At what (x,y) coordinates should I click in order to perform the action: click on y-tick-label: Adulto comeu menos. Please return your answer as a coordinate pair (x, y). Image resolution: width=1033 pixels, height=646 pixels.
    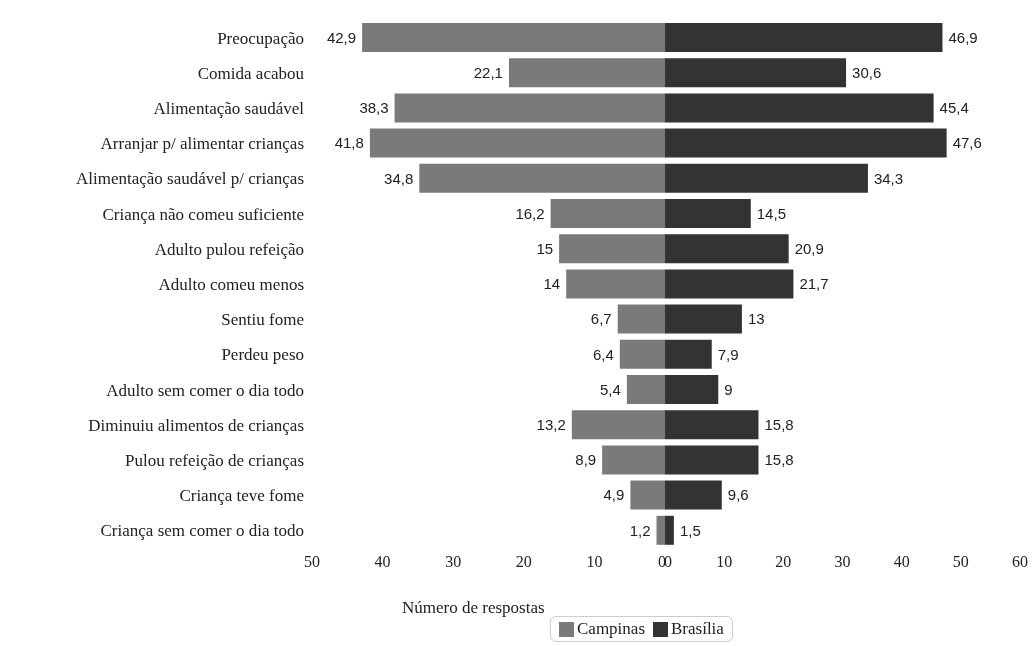
    Looking at the image, I should click on (231, 285).